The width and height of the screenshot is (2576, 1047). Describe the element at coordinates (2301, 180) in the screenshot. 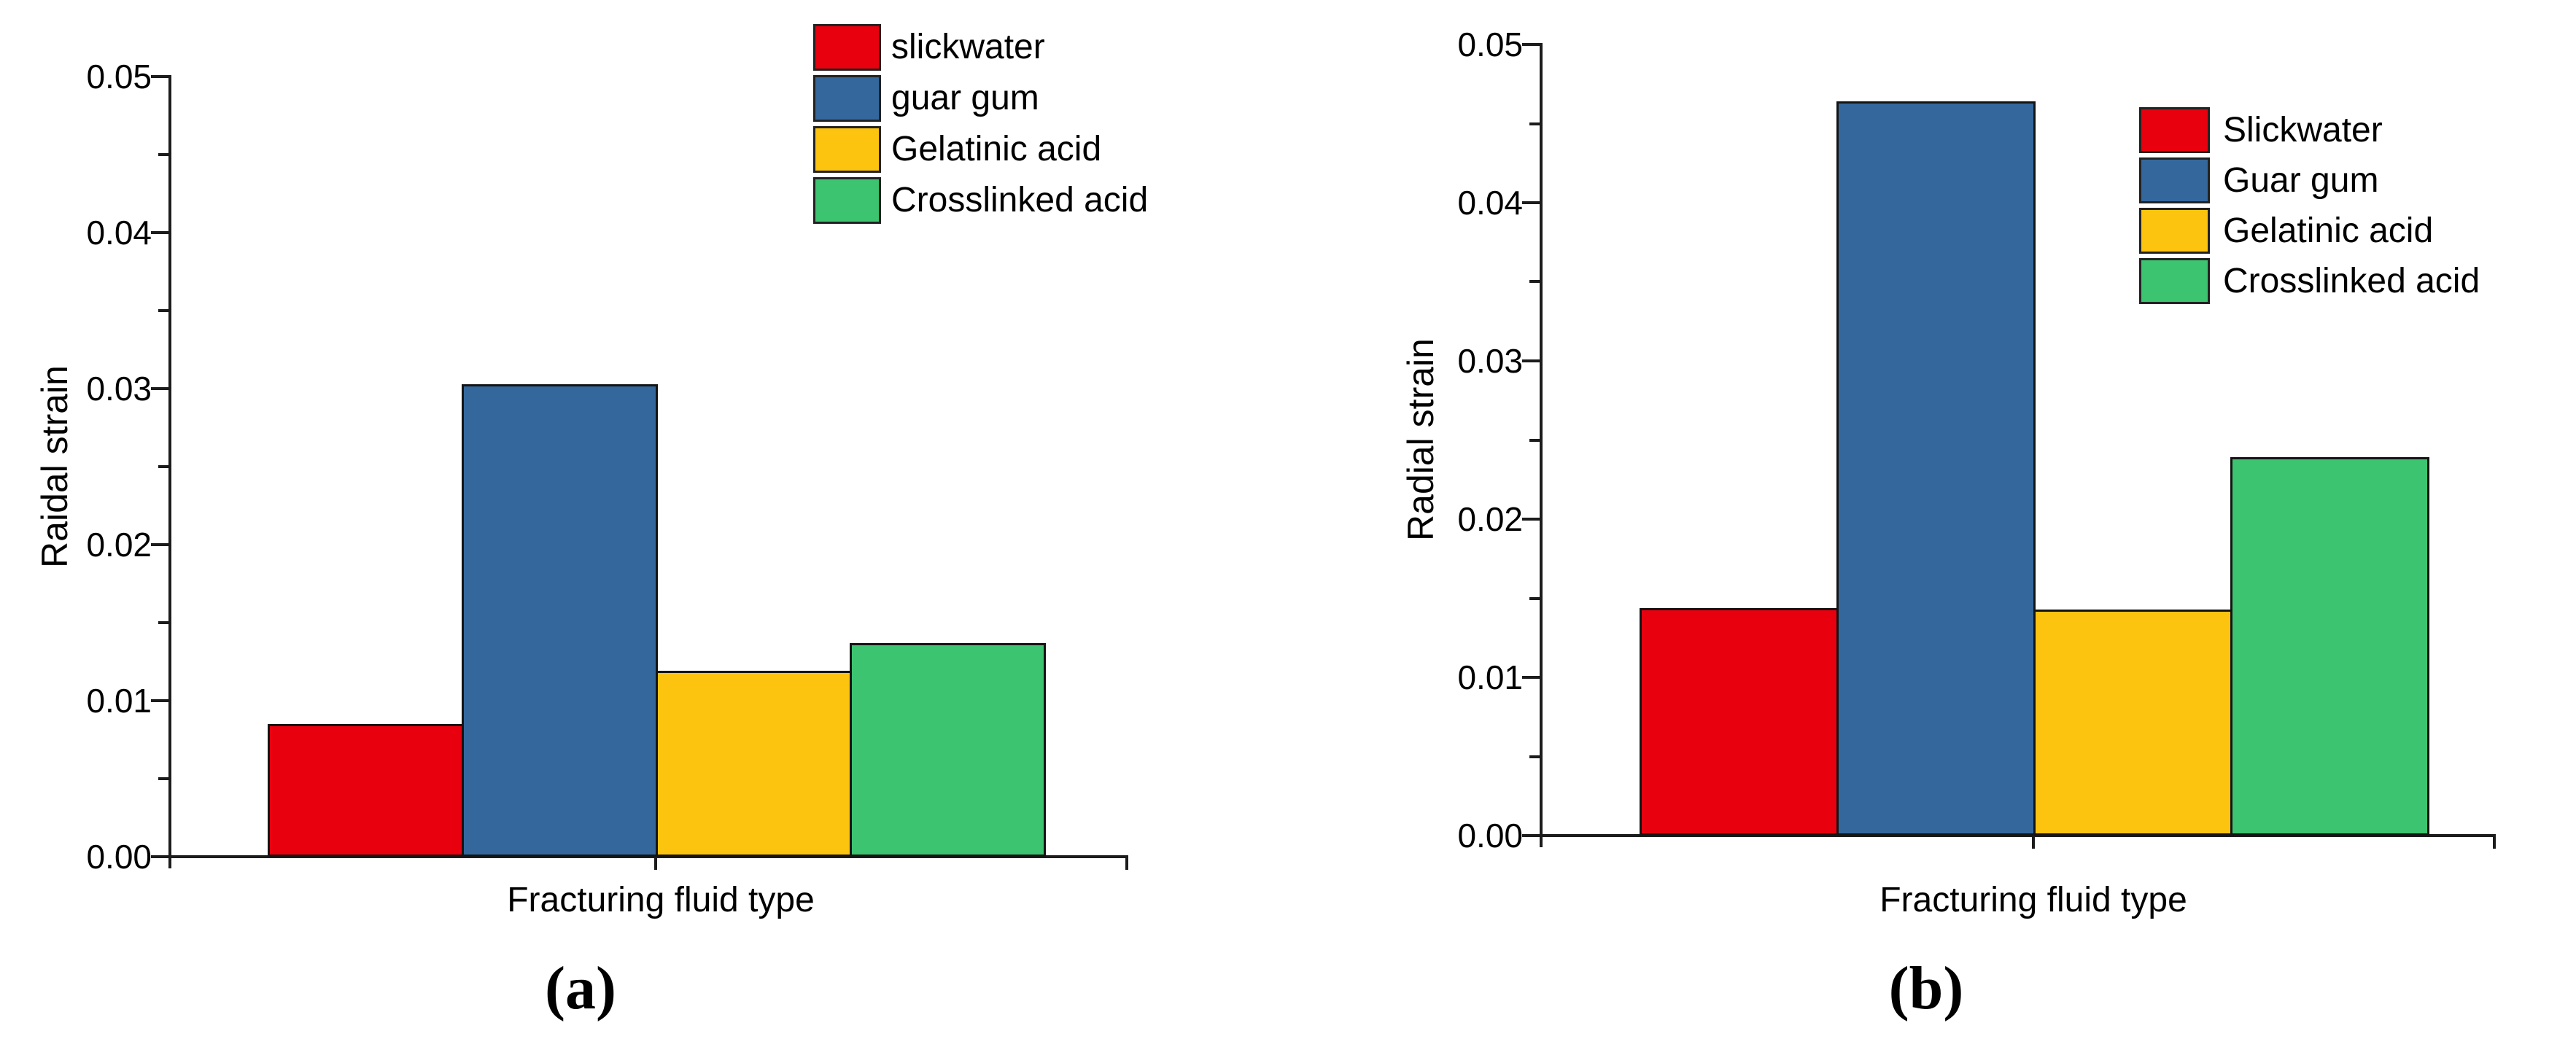

I see `legend-label-b: Guar gum` at that location.